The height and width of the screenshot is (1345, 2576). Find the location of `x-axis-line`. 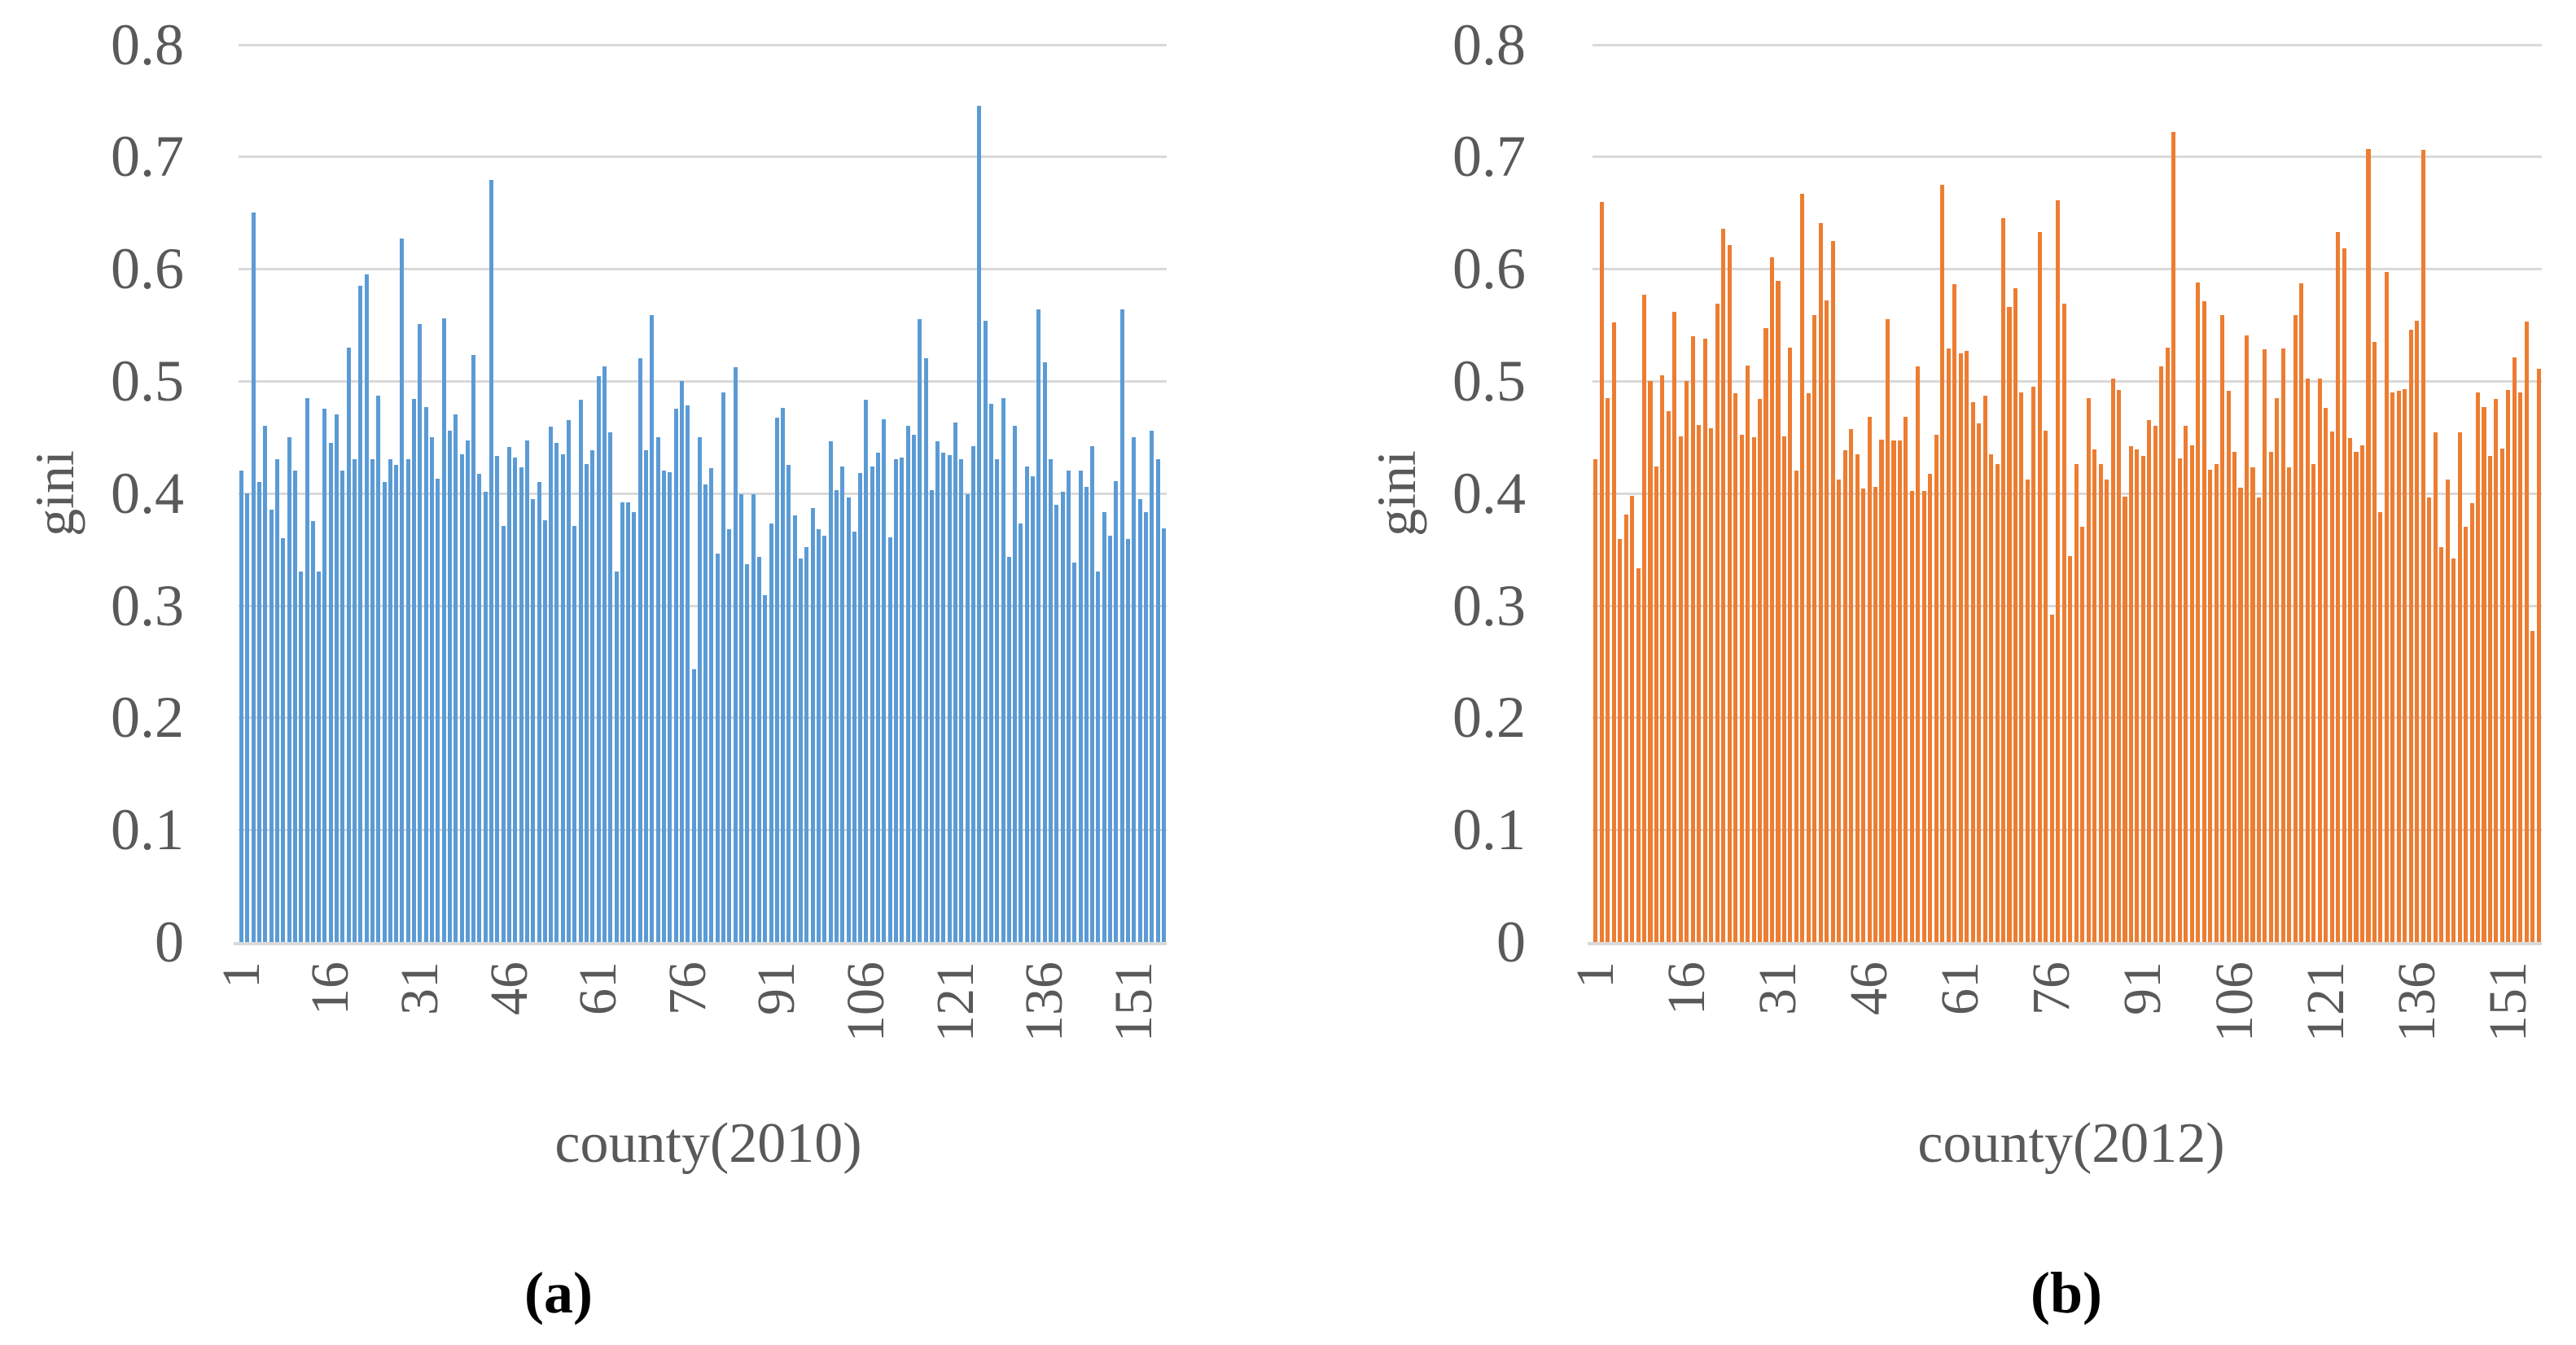

x-axis-line is located at coordinates (2065, 944).